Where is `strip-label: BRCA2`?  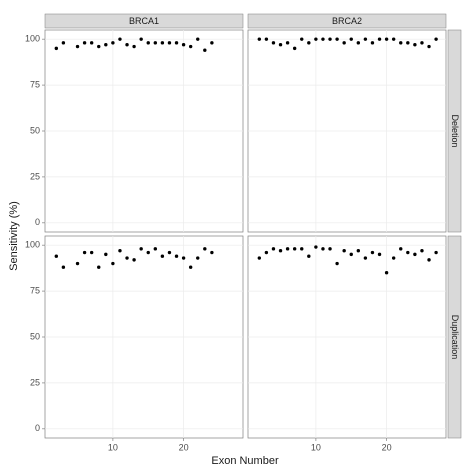 strip-label: BRCA2 is located at coordinates (347, 21).